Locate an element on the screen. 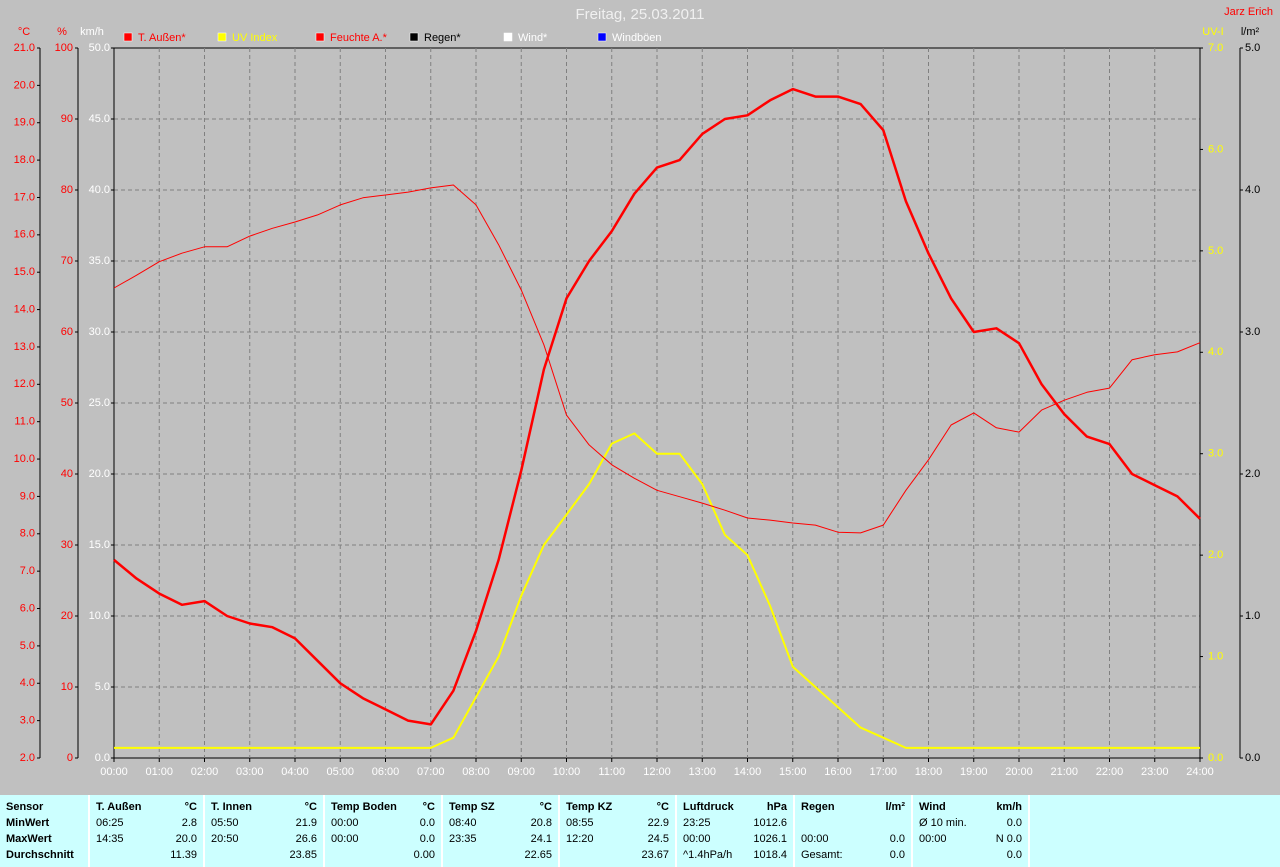  cell-value: 21.9 is located at coordinates (306, 823).